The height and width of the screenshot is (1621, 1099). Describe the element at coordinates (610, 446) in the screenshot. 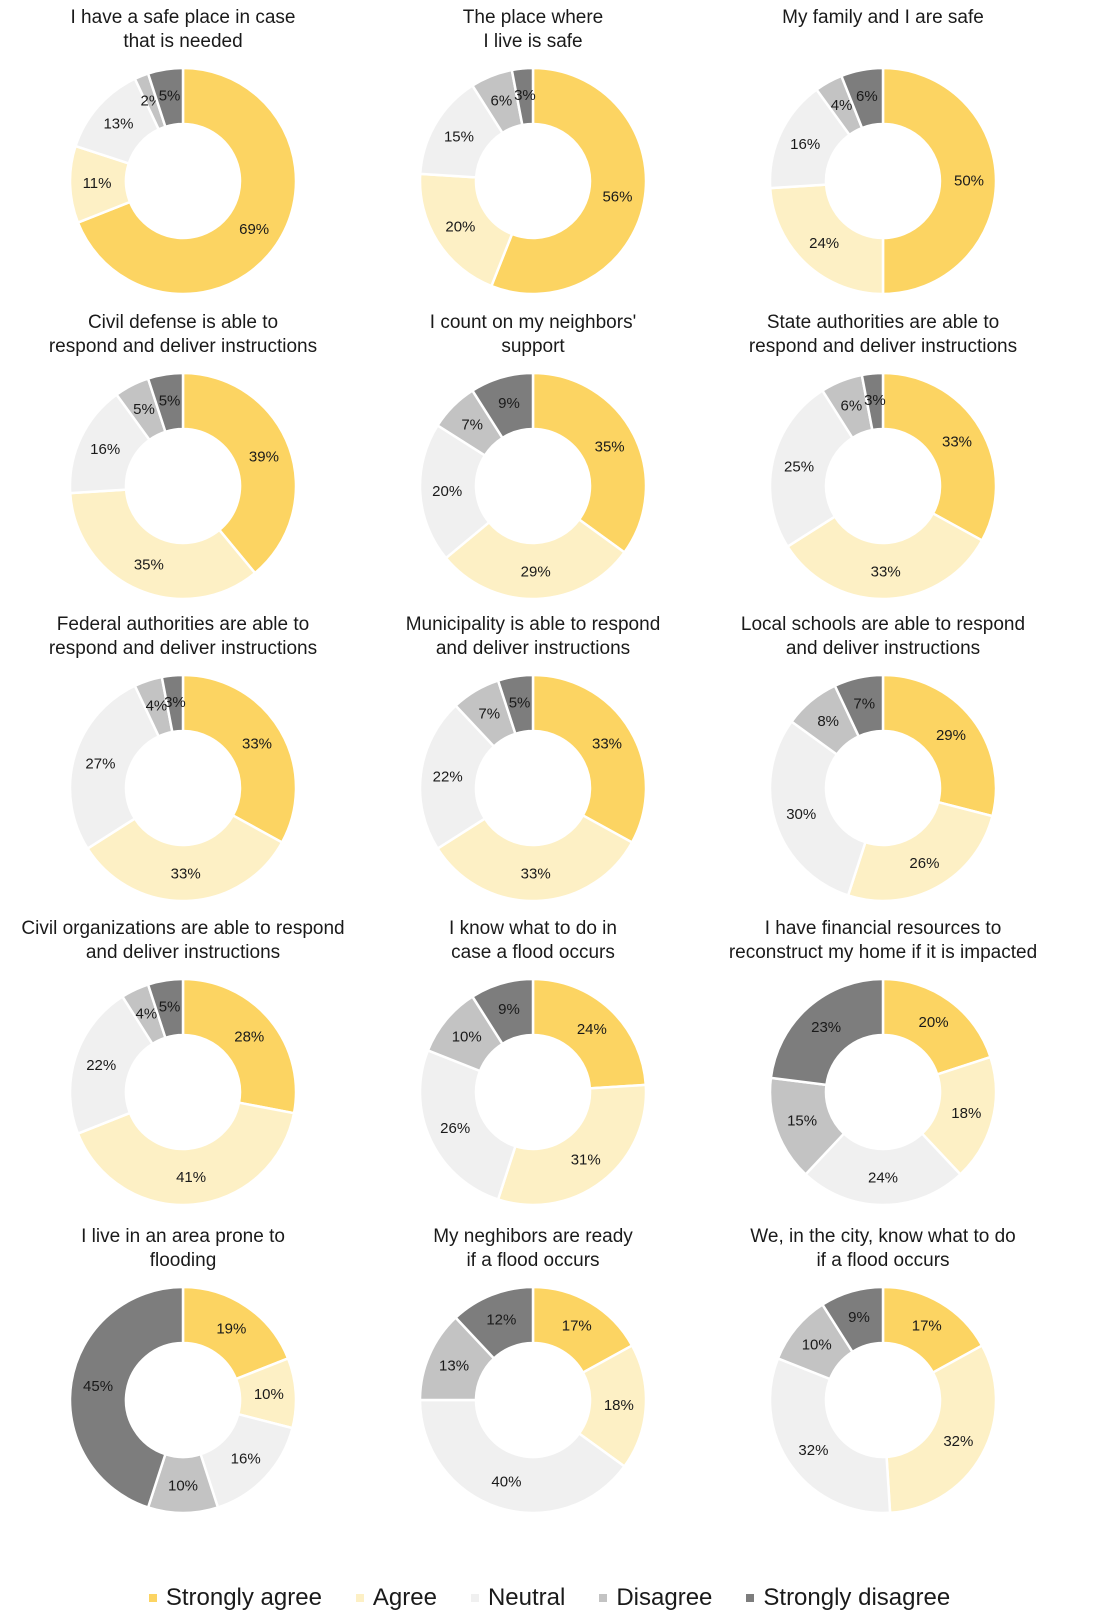

I see `slice-label-strongly-agree: 35%` at that location.